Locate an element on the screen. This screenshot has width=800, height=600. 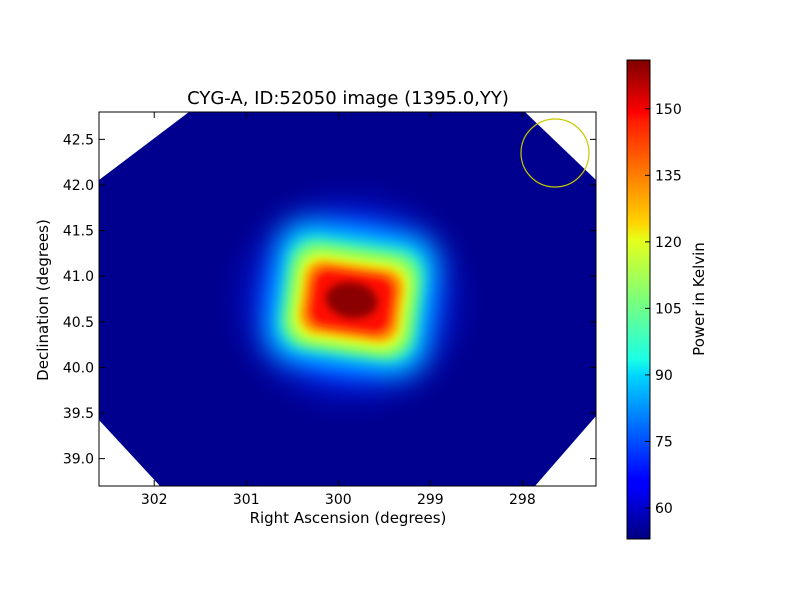
colorbar-tick-label: 120 is located at coordinates (668, 243).